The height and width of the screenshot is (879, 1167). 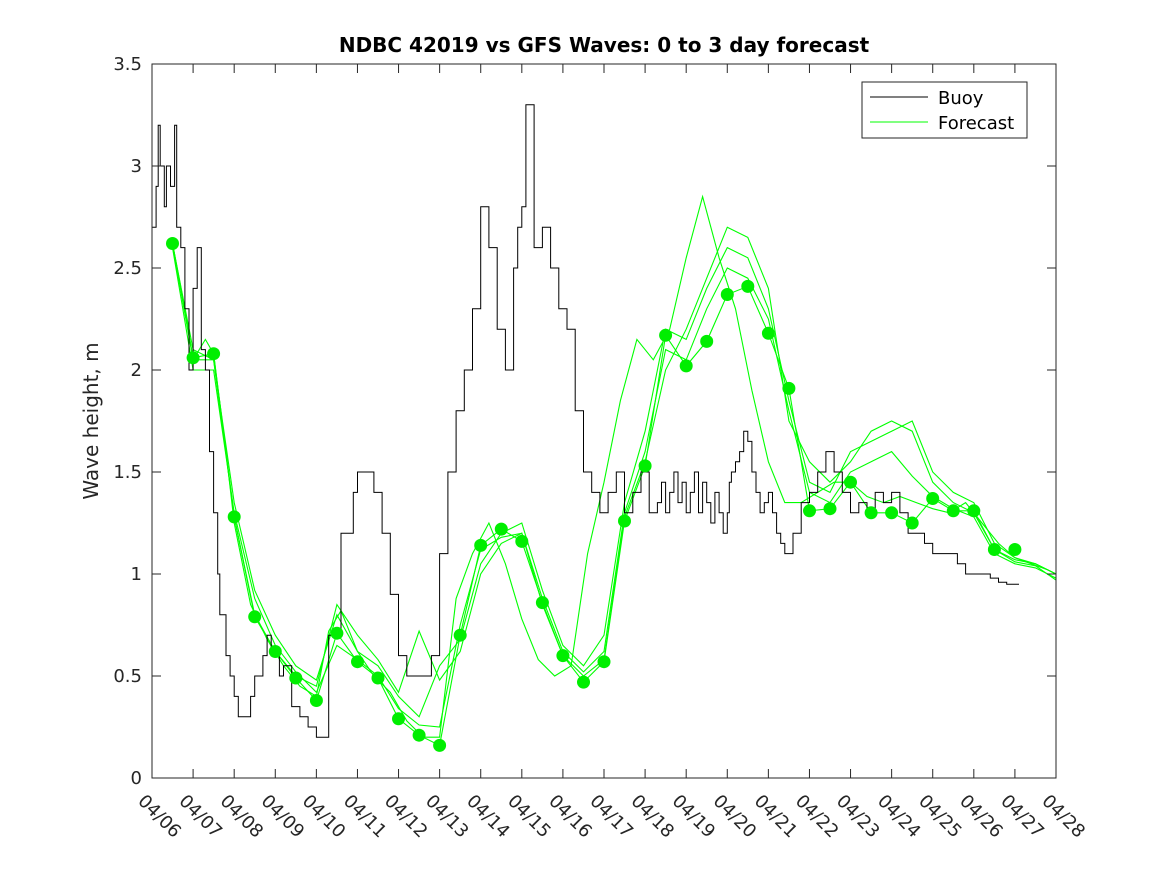 What do you see at coordinates (127, 268) in the screenshot?
I see `y-tick-label: 2.5` at bounding box center [127, 268].